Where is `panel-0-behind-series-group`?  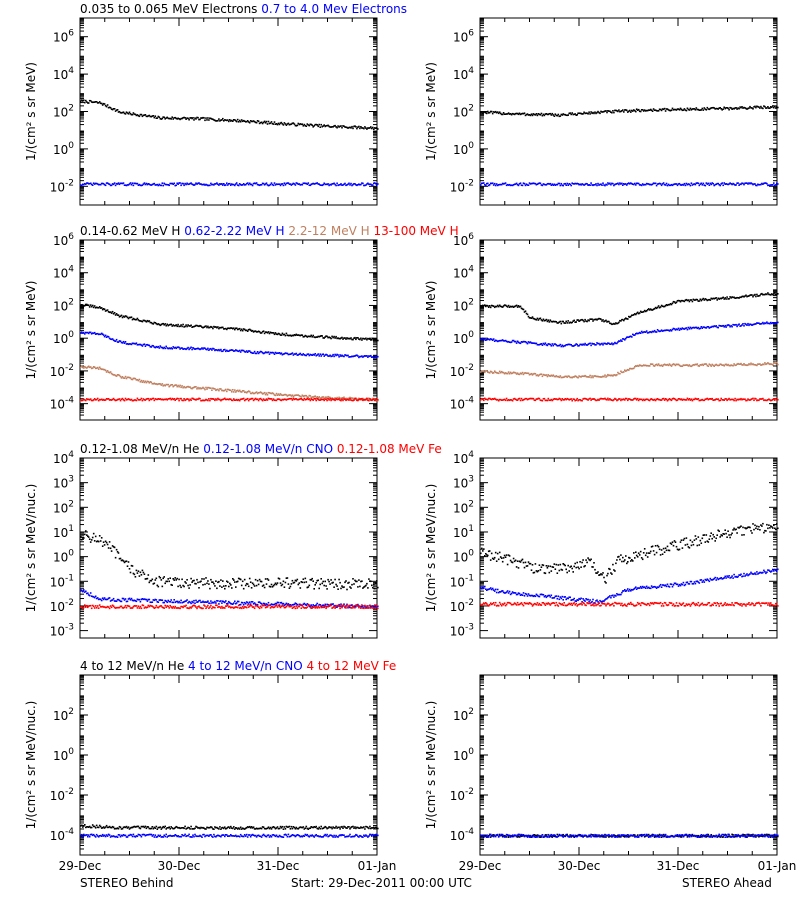 panel-0-behind-series-group is located at coordinates (229, 143).